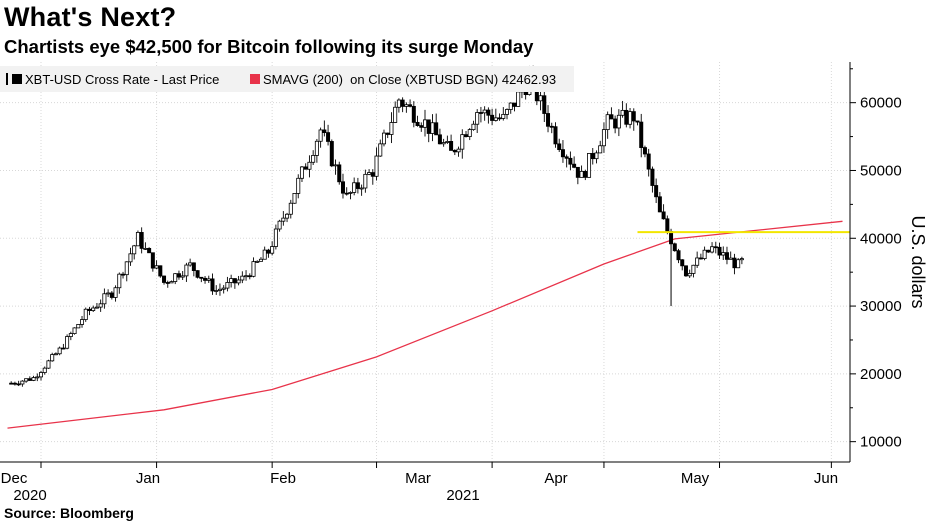 Image resolution: width=930 pixels, height=523 pixels. What do you see at coordinates (881, 442) in the screenshot?
I see `y-tick-label: 10000` at bounding box center [881, 442].